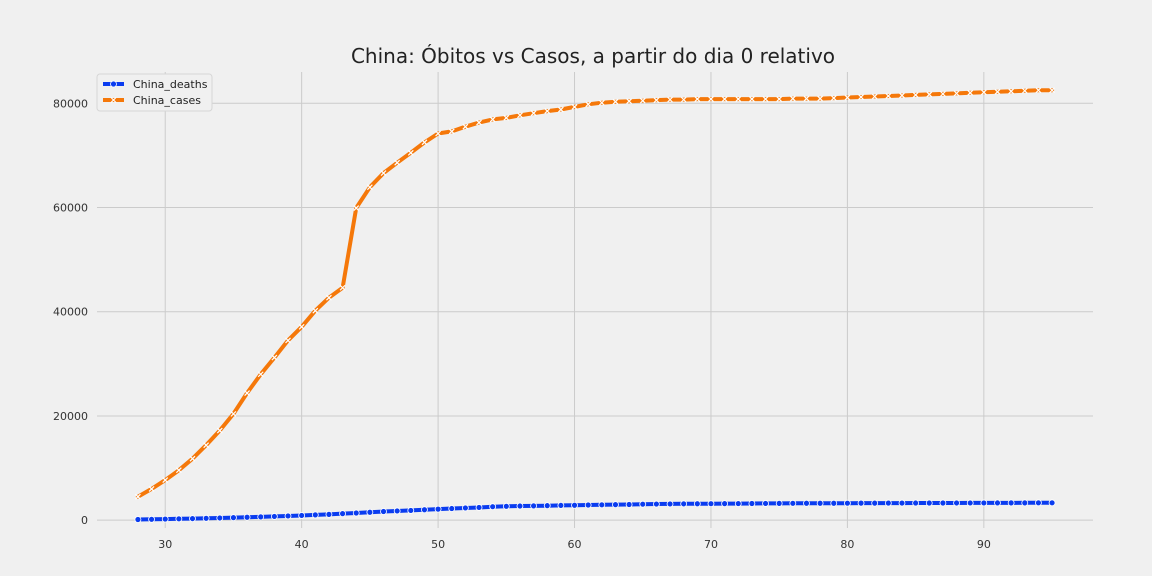 The width and height of the screenshot is (1152, 576). Describe the element at coordinates (113, 84) in the screenshot. I see `legend-marker` at that location.